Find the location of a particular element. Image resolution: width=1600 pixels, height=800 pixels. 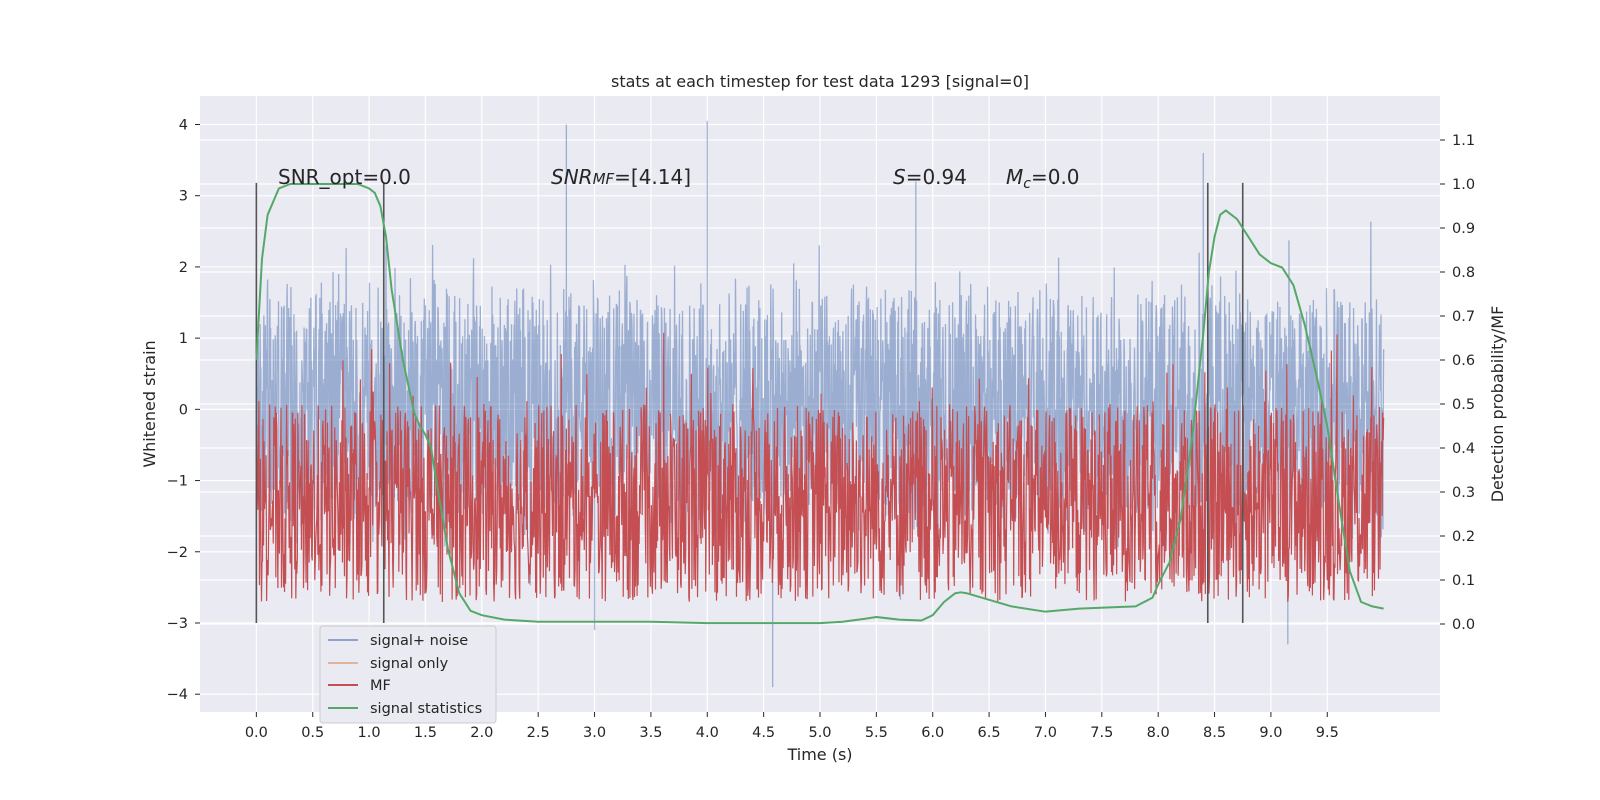

annotation-snr-opt: SNR_opt=0.0 is located at coordinates (344, 177).